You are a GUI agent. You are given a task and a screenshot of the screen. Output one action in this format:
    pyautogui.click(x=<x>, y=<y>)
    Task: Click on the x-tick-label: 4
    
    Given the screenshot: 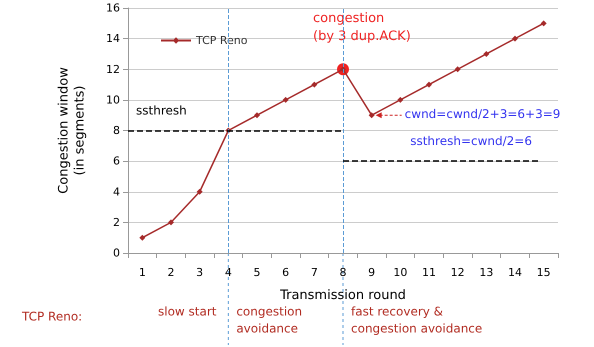 What is the action you would take?
    pyautogui.click(x=228, y=272)
    